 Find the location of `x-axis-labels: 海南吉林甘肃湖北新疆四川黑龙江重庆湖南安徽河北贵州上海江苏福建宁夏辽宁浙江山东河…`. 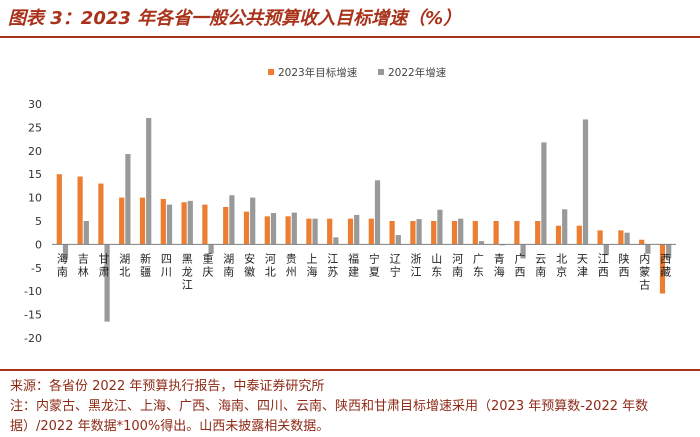

x-axis-labels: 海南吉林甘肃湖北新疆四川黑龙江重庆湖南安徽河北贵州上海江苏福建宁夏辽宁浙江山东河… is located at coordinates (364, 271).